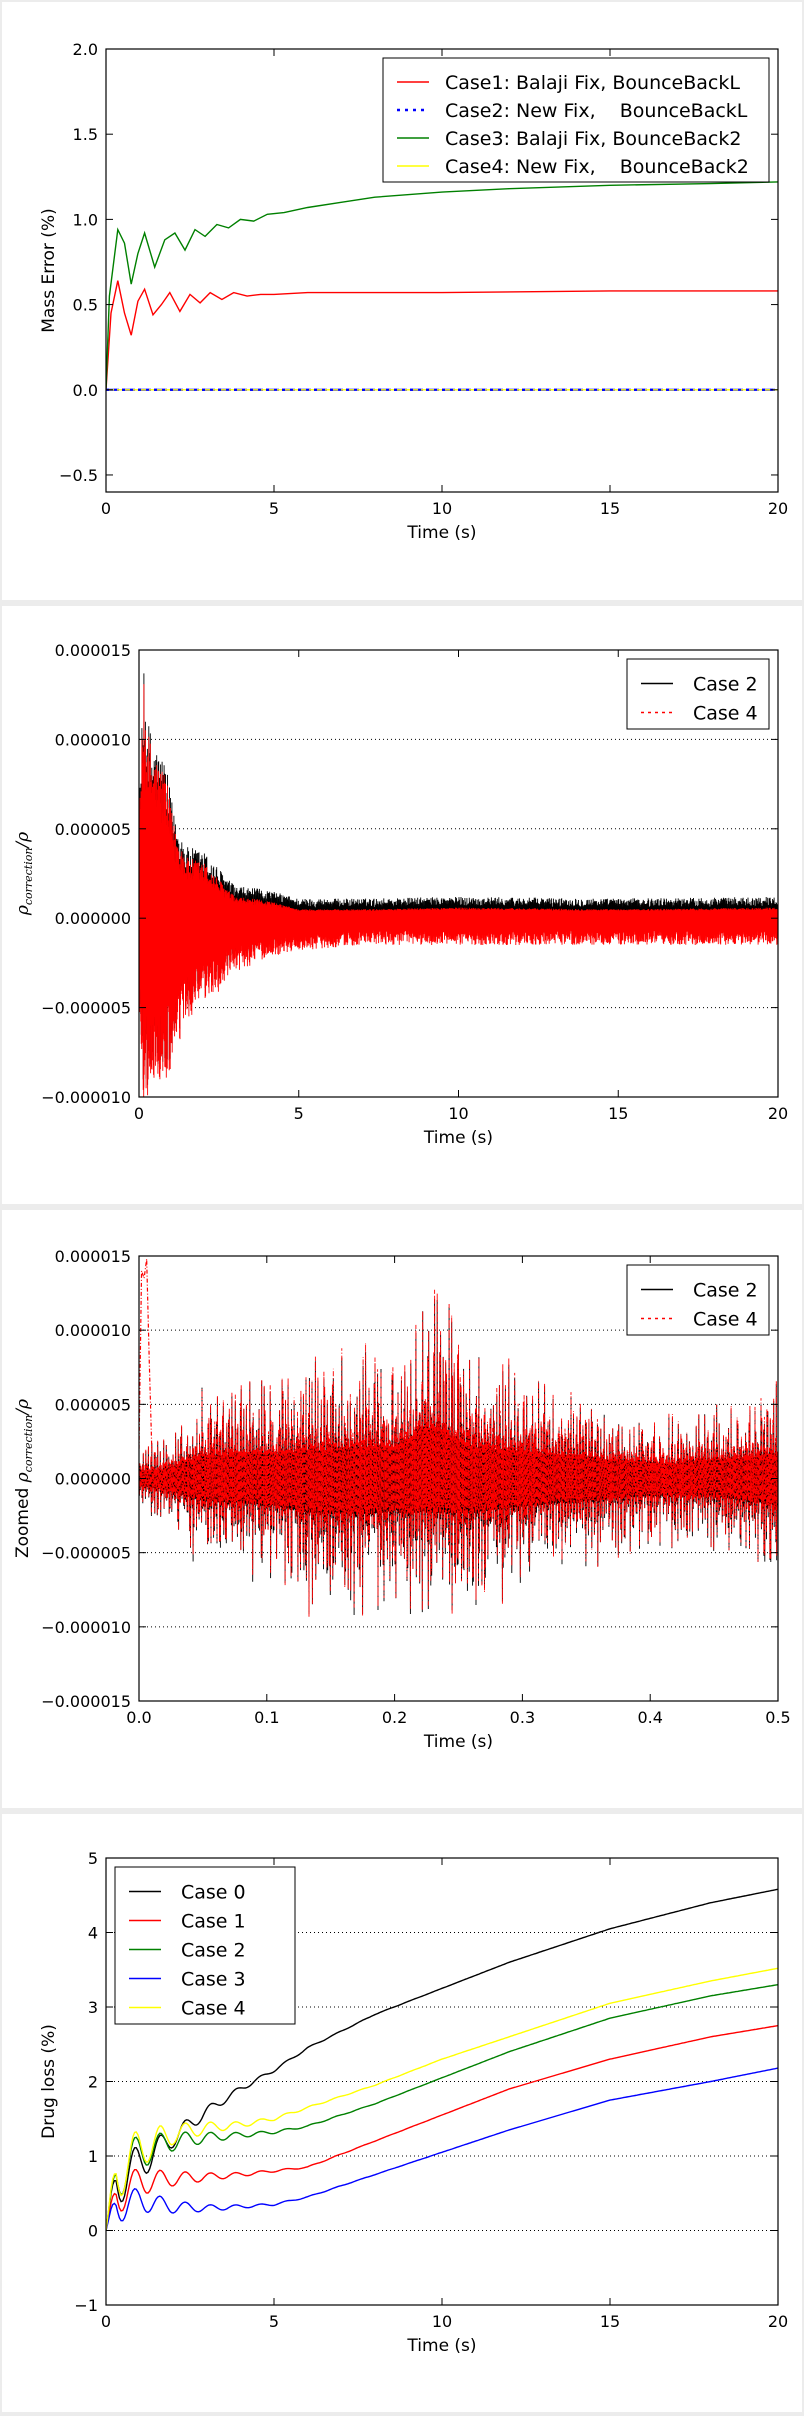 The width and height of the screenshot is (804, 2416). Describe the element at coordinates (85, 390) in the screenshot. I see `y-tick-label: 0.0` at that location.